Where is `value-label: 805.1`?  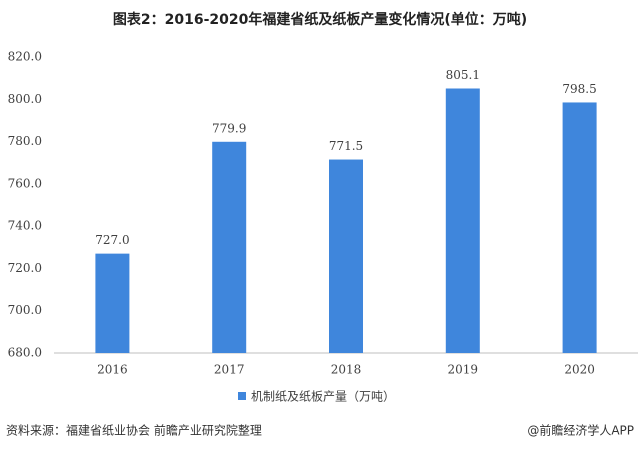
value-label: 805.1 is located at coordinates (463, 75).